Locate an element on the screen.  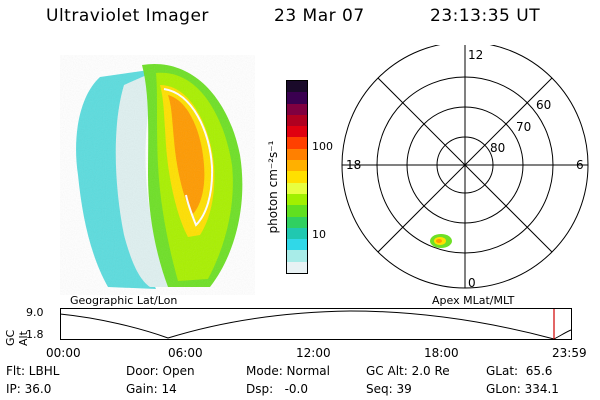
xtick-1800: 18:00 is located at coordinates (441, 353).